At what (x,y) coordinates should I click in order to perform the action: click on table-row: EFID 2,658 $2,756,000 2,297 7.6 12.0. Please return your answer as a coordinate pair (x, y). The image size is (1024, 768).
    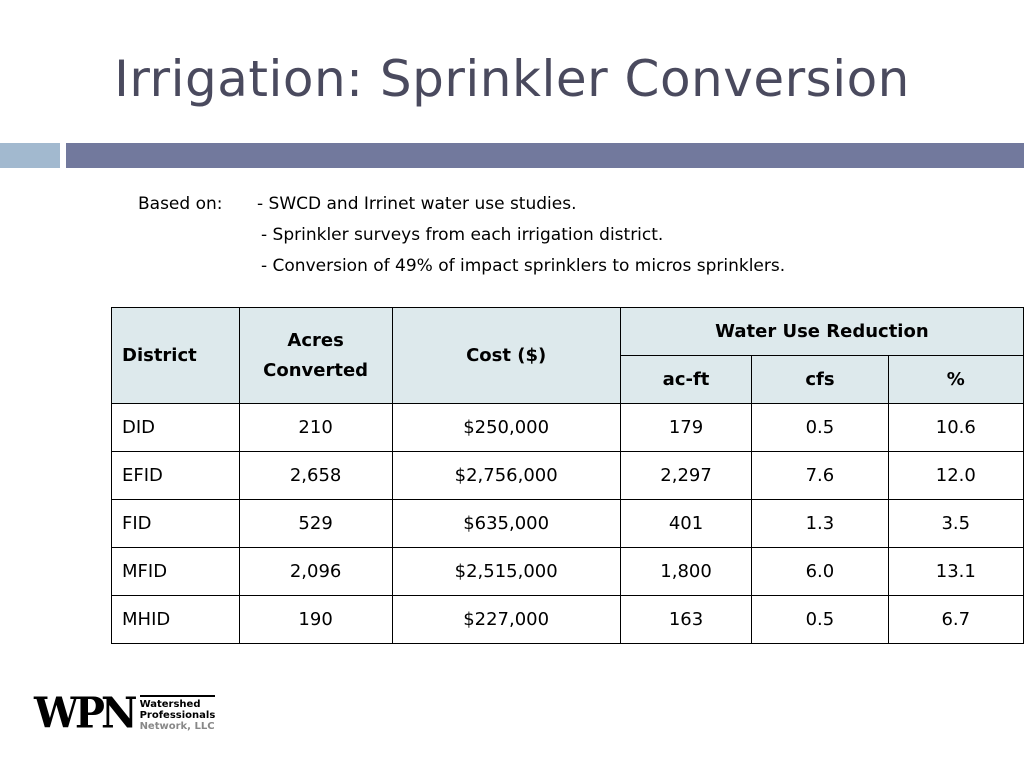
    Looking at the image, I should click on (567, 475).